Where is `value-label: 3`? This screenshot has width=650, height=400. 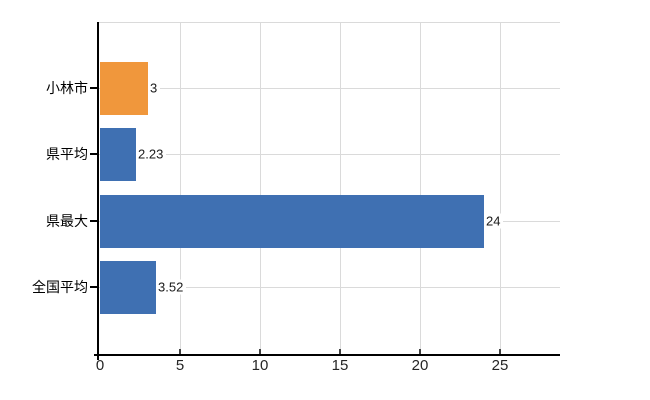 value-label: 3 is located at coordinates (154, 88).